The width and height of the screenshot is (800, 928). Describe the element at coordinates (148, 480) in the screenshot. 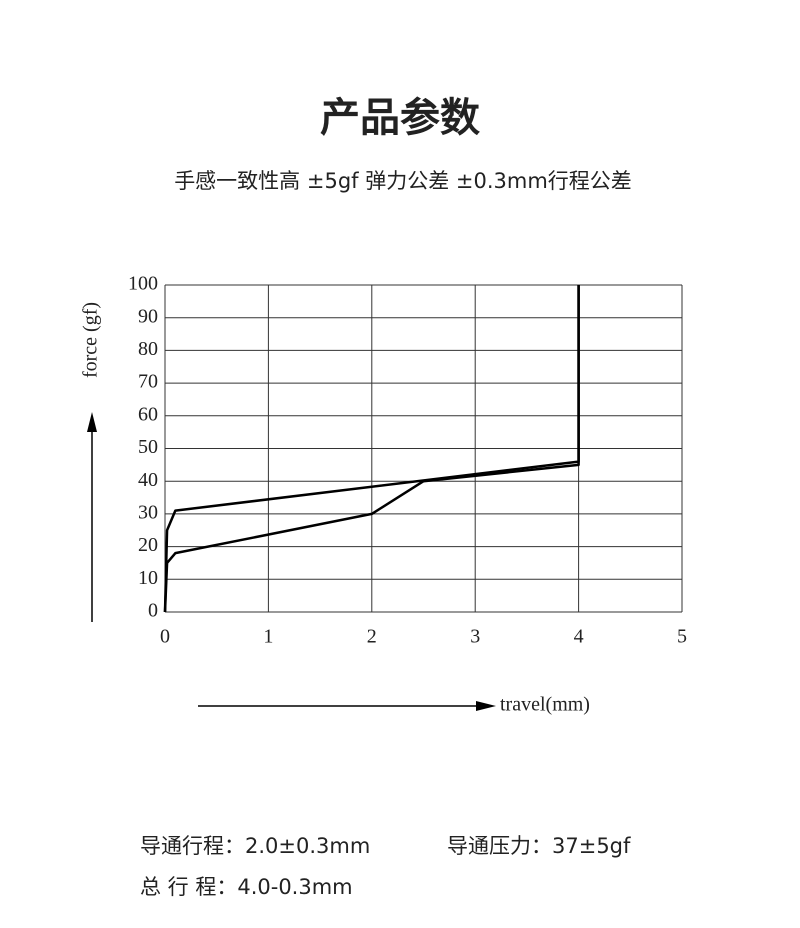

I see `y-tick-label: 40` at that location.